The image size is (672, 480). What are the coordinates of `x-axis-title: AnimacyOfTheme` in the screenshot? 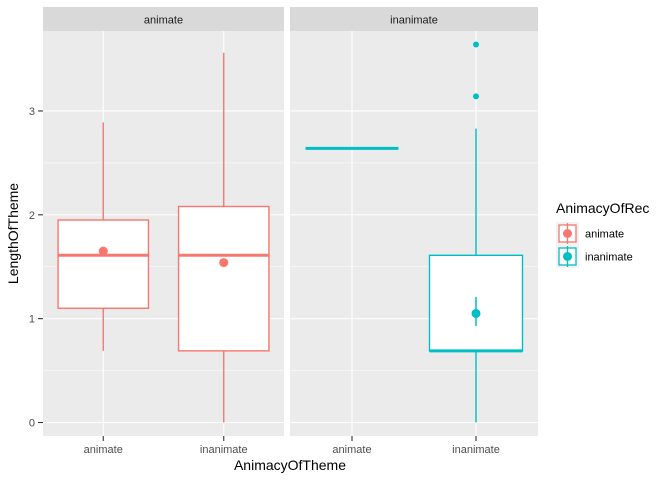 It's located at (290, 465).